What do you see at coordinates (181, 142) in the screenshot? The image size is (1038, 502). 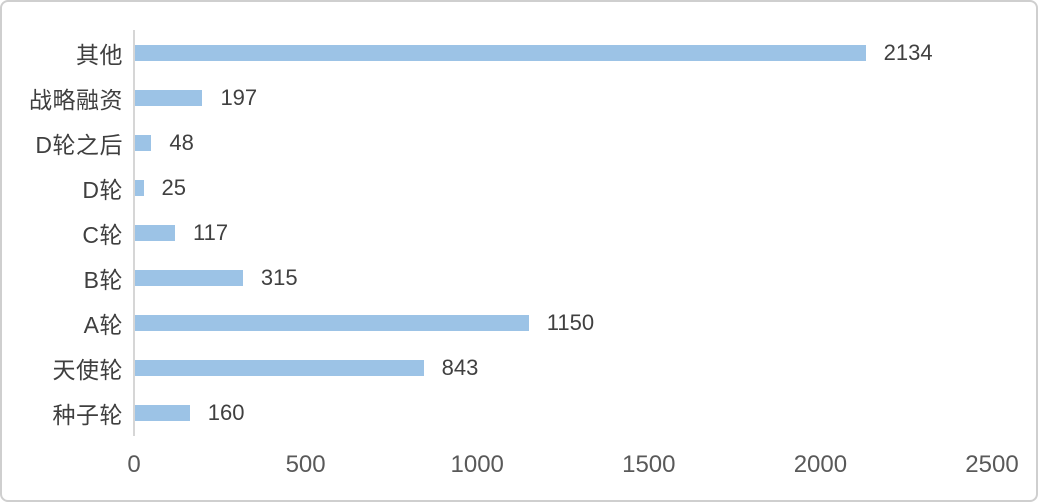 I see `value-label: 48` at bounding box center [181, 142].